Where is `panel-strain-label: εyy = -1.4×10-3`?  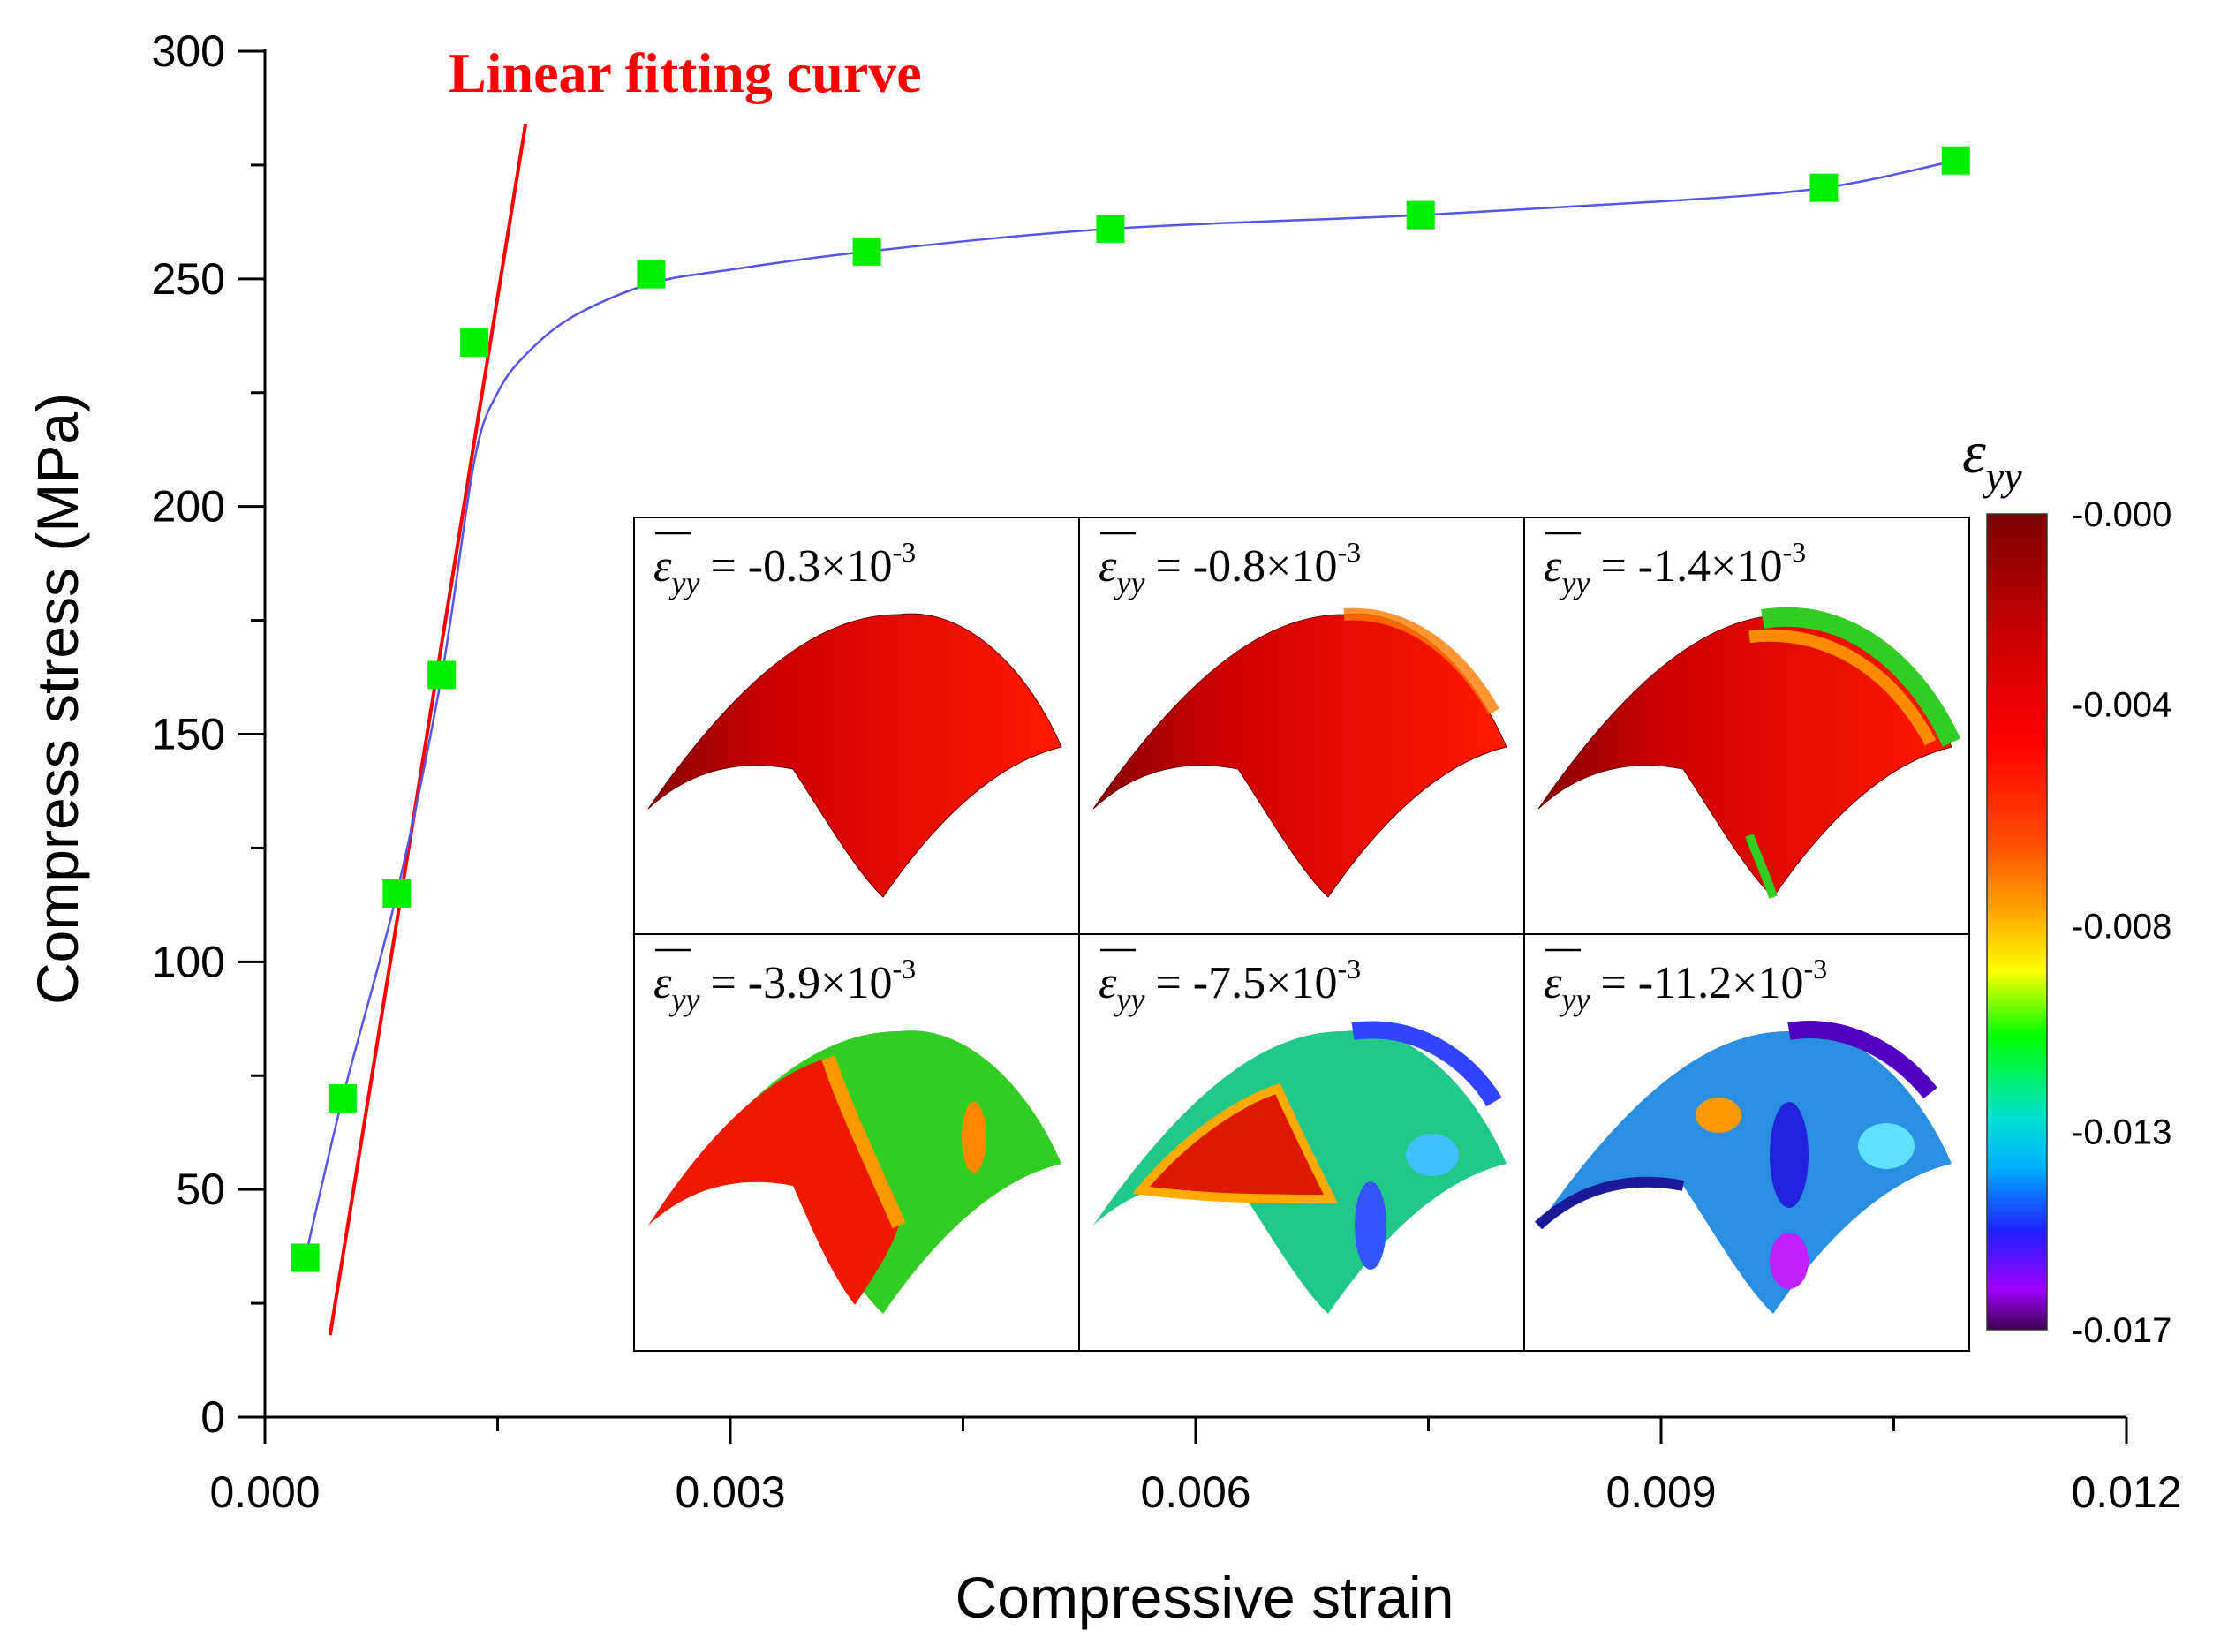
panel-strain-label: εyy = -1.4×10-3 is located at coordinates (1675, 568).